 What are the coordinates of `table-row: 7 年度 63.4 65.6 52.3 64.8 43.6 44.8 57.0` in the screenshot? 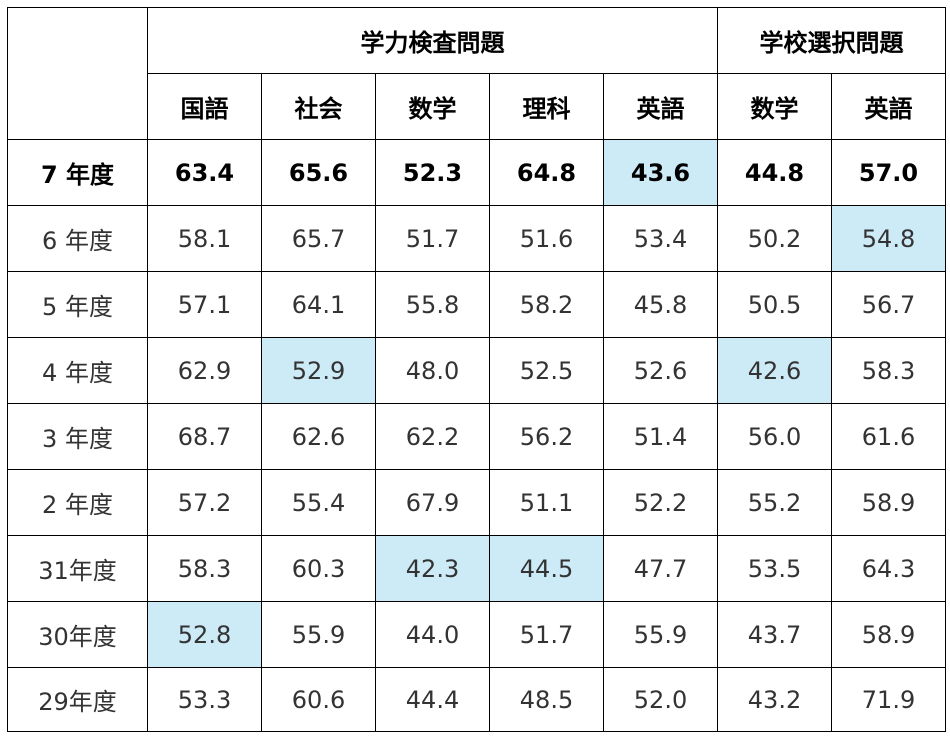 It's located at (476, 172).